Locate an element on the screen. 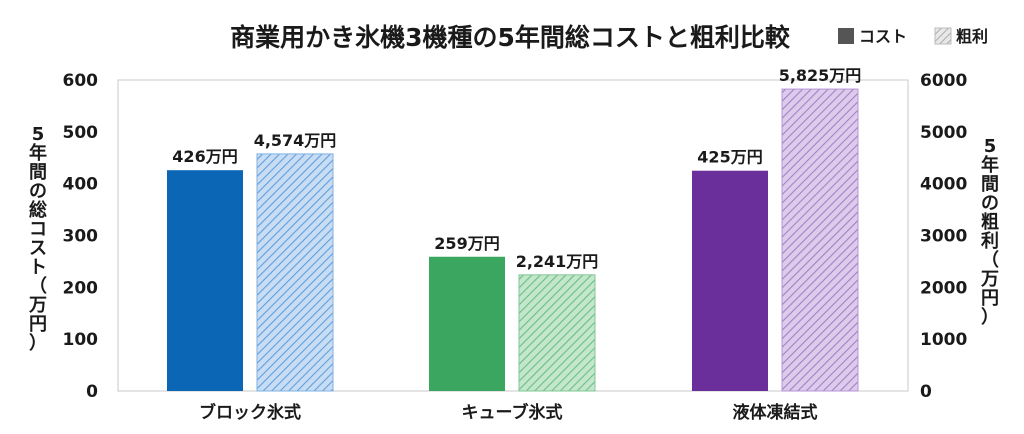 The height and width of the screenshot is (434, 1024). category-labels: ブロック氷式 キューブ氷式 液体凍結式 is located at coordinates (508, 412).